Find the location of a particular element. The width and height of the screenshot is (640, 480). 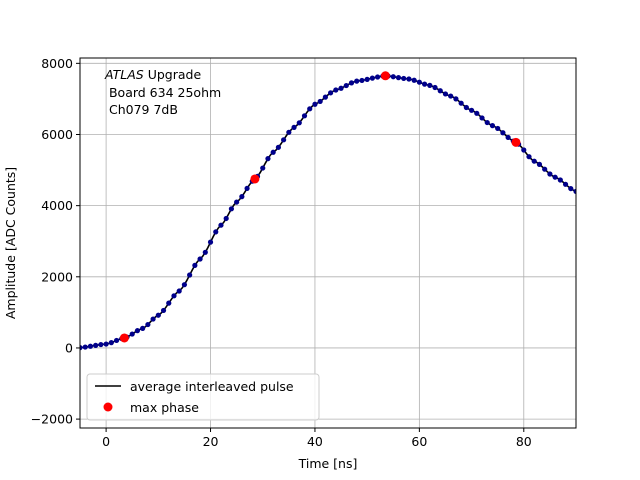

y-tick-label: −2000 is located at coordinates (52, 419).